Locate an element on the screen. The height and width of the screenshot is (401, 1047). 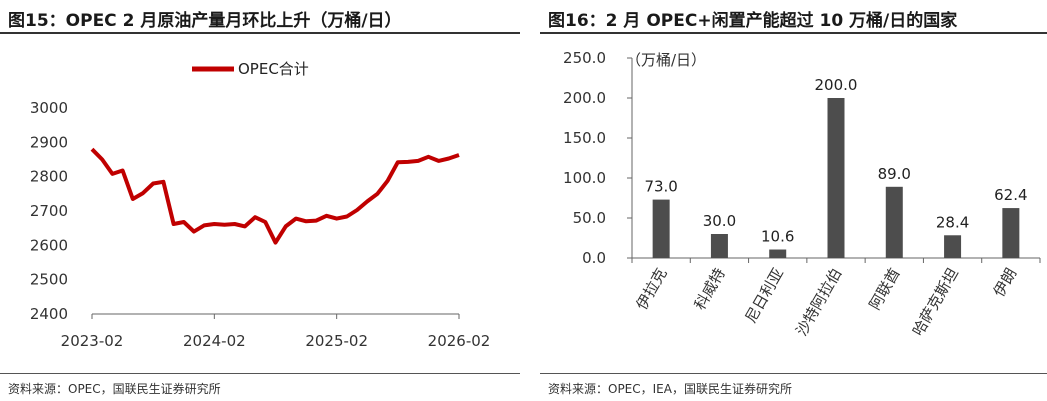
y-tick-label: 2400 is located at coordinates (49, 314).